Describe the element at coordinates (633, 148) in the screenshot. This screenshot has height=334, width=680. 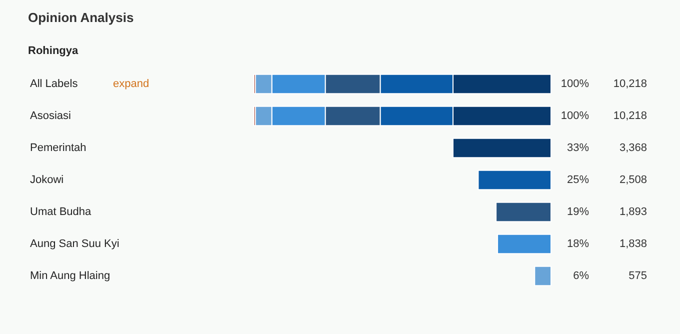
I see `text: 3,368` at that location.